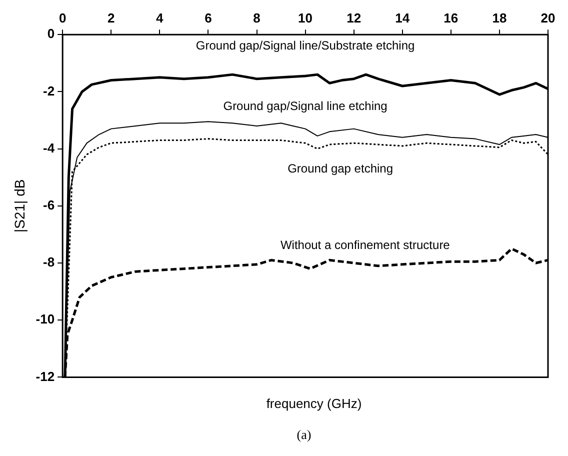 The image size is (568, 456). Describe the element at coordinates (49, 262) in the screenshot. I see `y-tick-label: -8` at that location.